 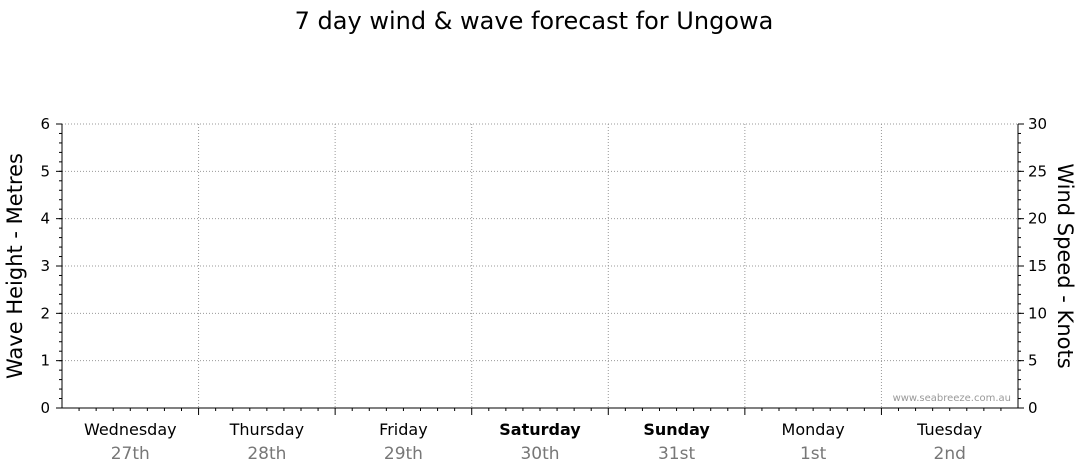 I want to click on day-label: Thursday, so click(x=266, y=429).